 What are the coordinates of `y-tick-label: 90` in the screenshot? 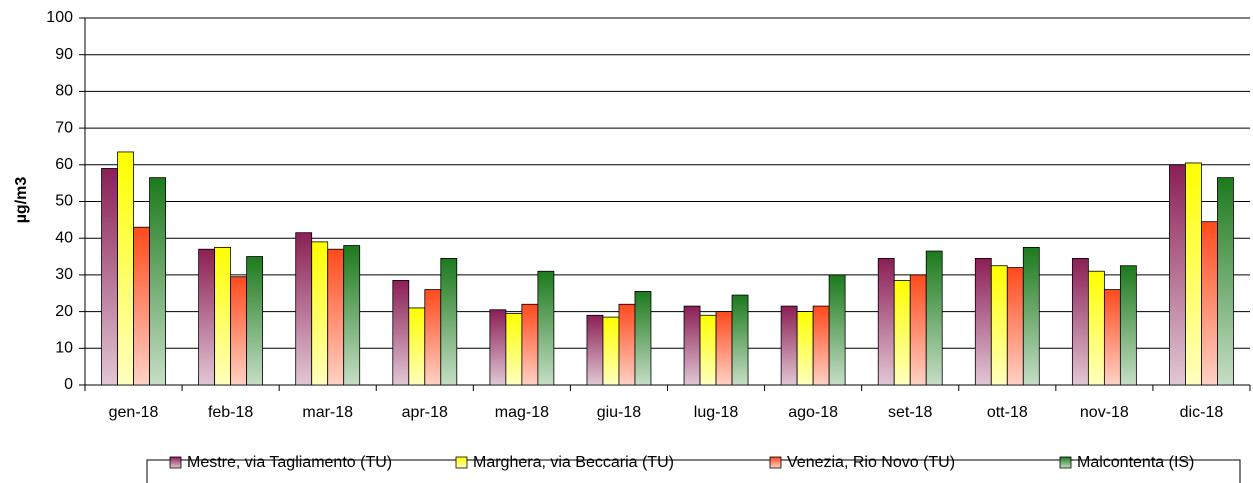 It's located at (64, 54).